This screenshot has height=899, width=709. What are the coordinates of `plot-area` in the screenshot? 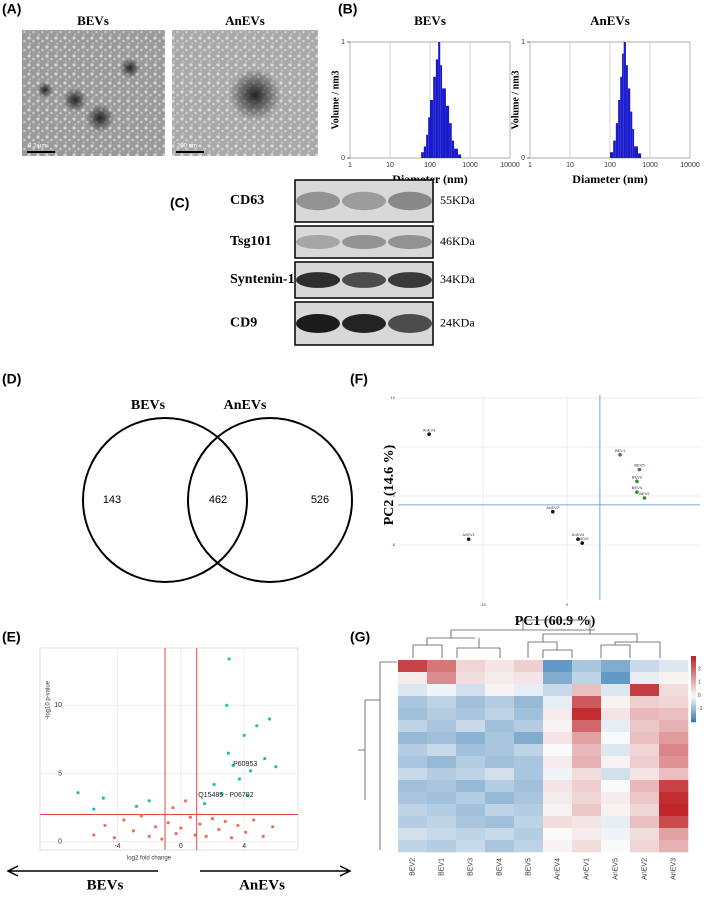 It's located at (549, 497).